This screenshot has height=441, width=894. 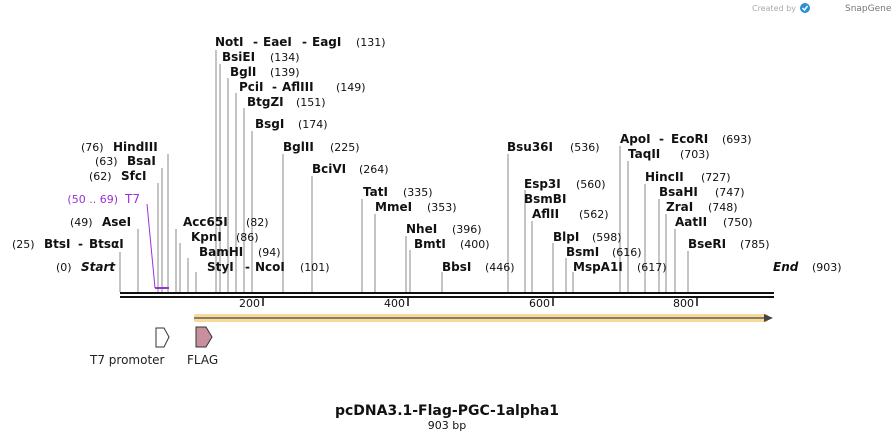 I want to click on site-name: Esp3I, so click(x=542, y=184).